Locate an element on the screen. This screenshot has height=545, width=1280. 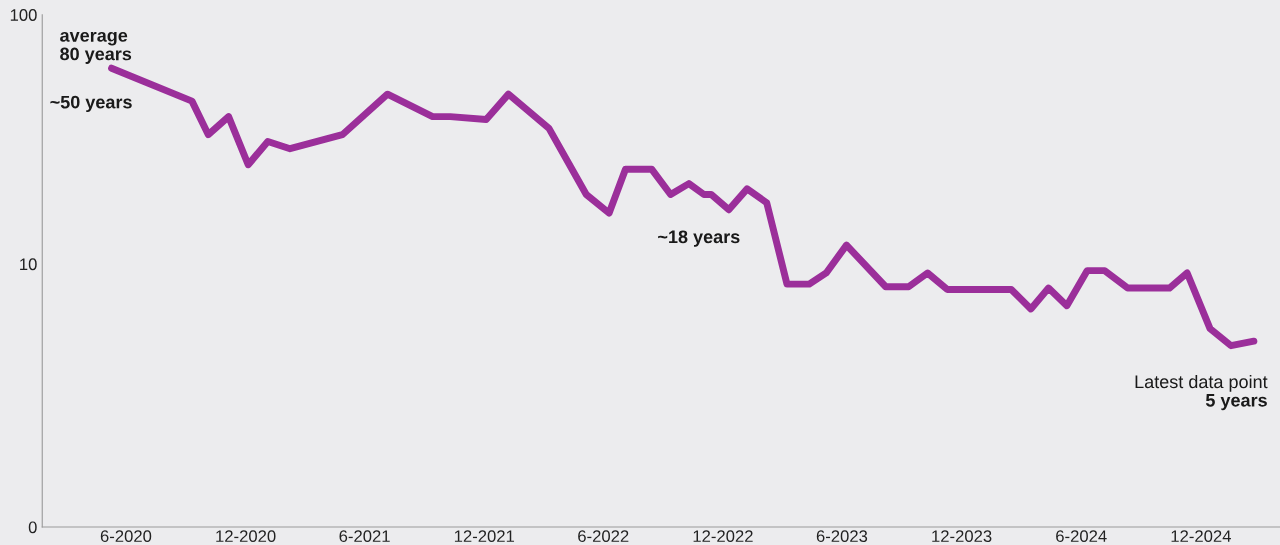
x-tick-label: 6-2024 is located at coordinates (1081, 536).